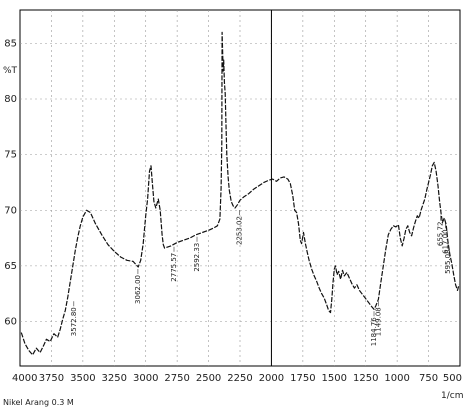 The width and height of the screenshot is (463, 408). I want to click on peak-label: 655.72, so click(441, 234).